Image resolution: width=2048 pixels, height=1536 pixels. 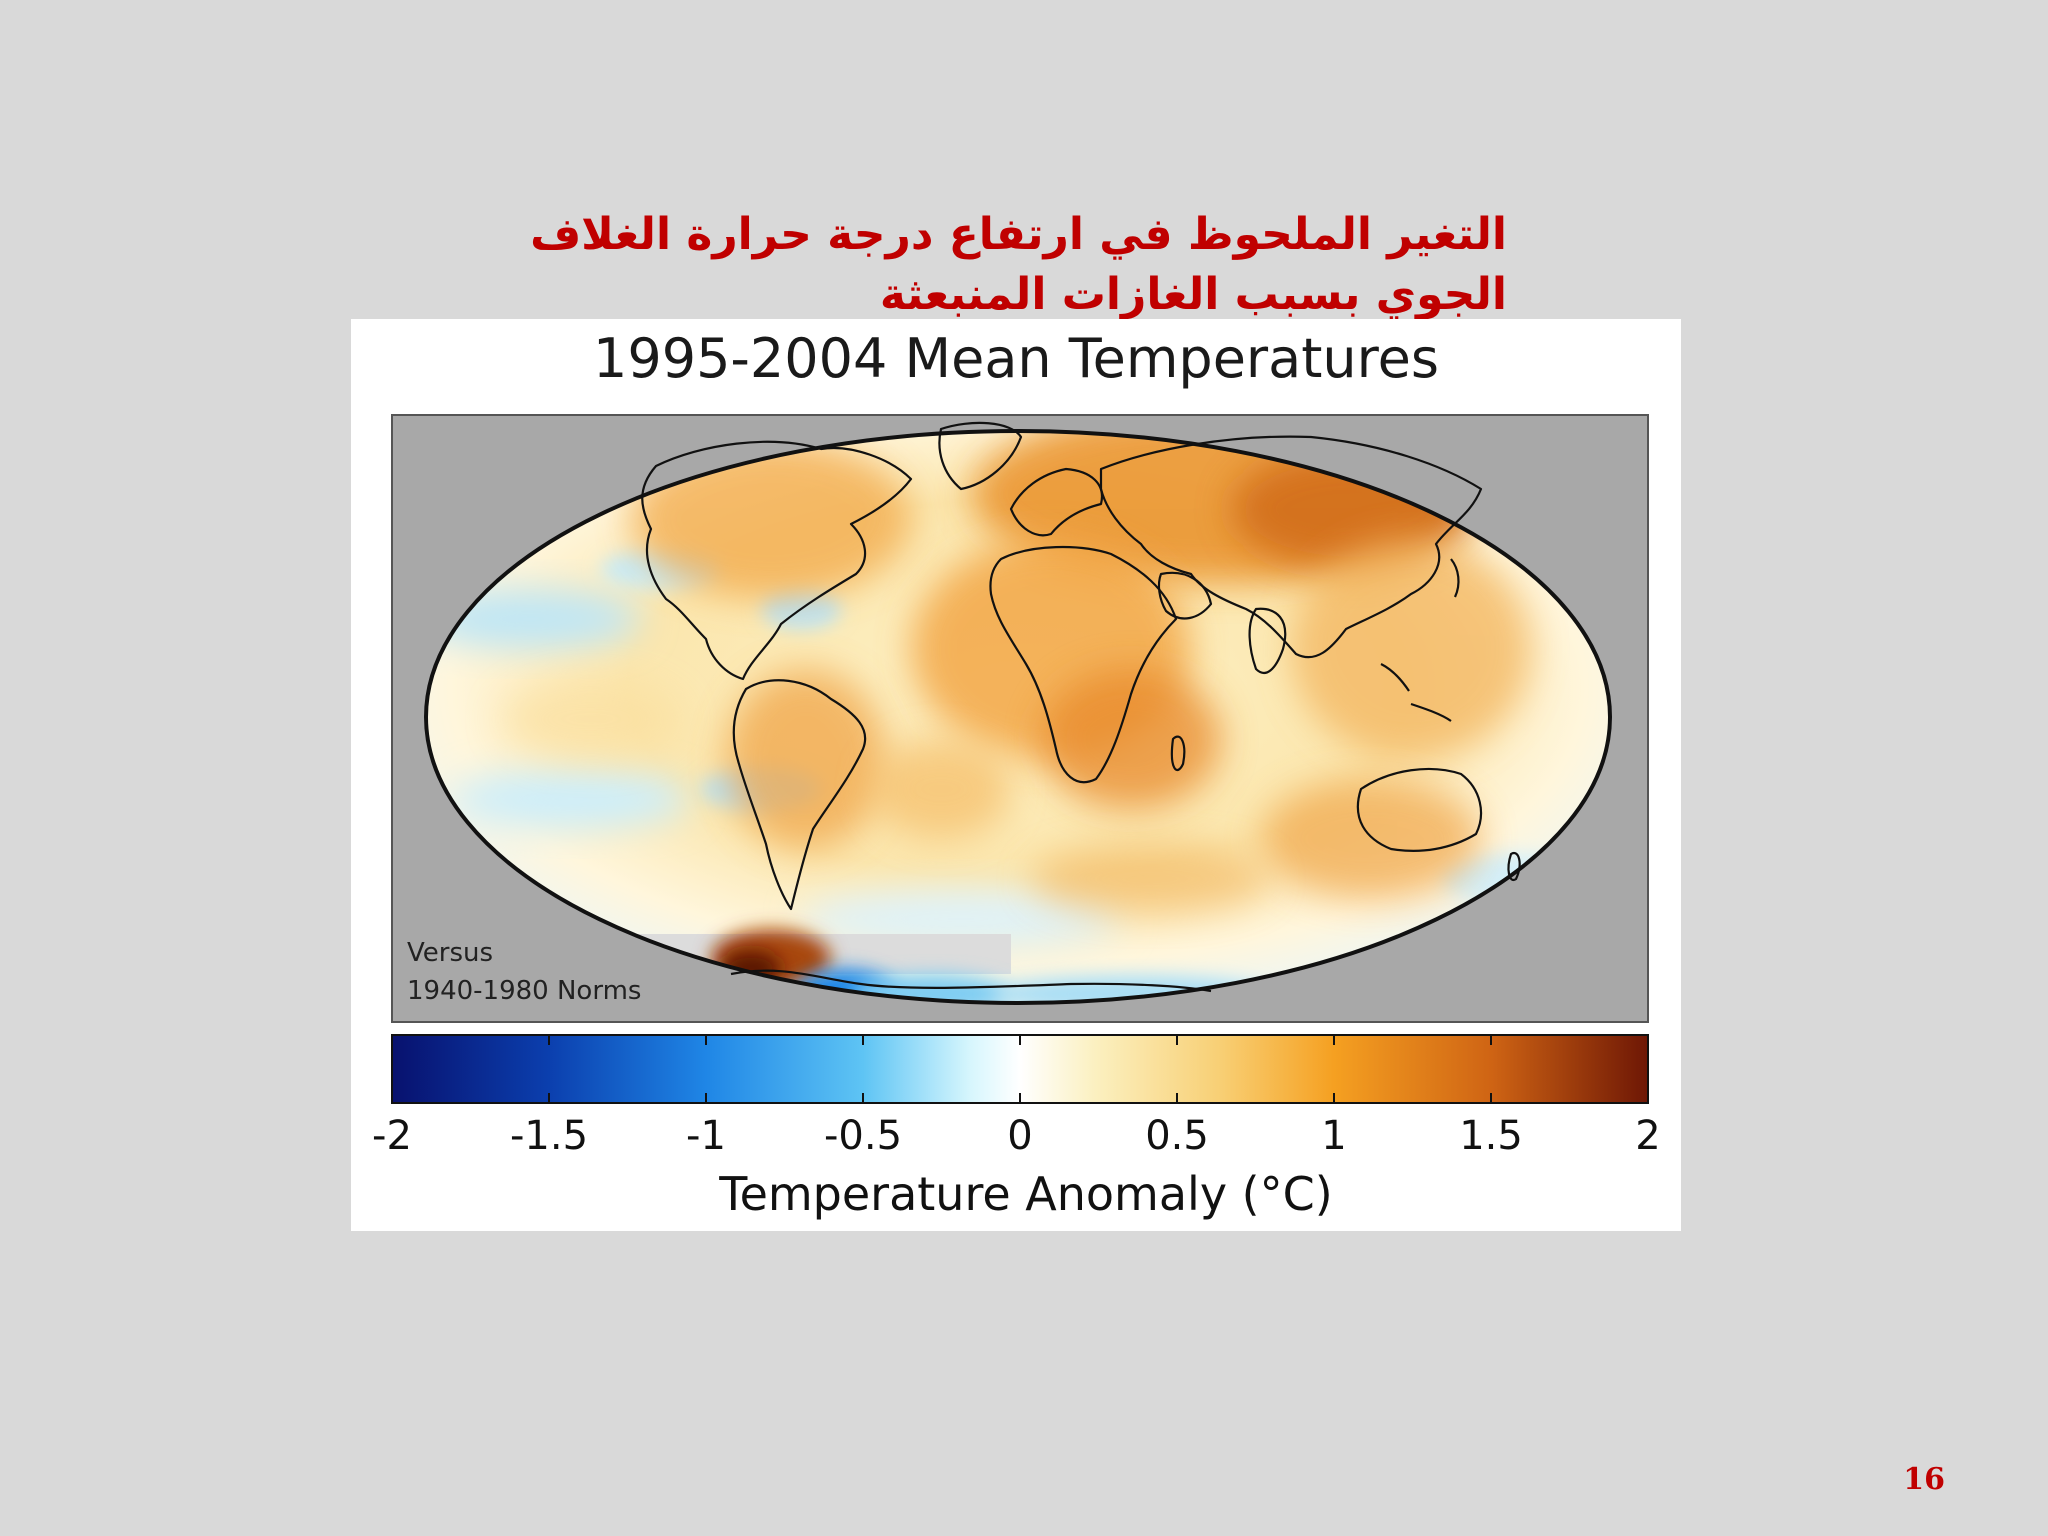 I want to click on colorbar-tick-label: 2, so click(x=1648, y=1136).